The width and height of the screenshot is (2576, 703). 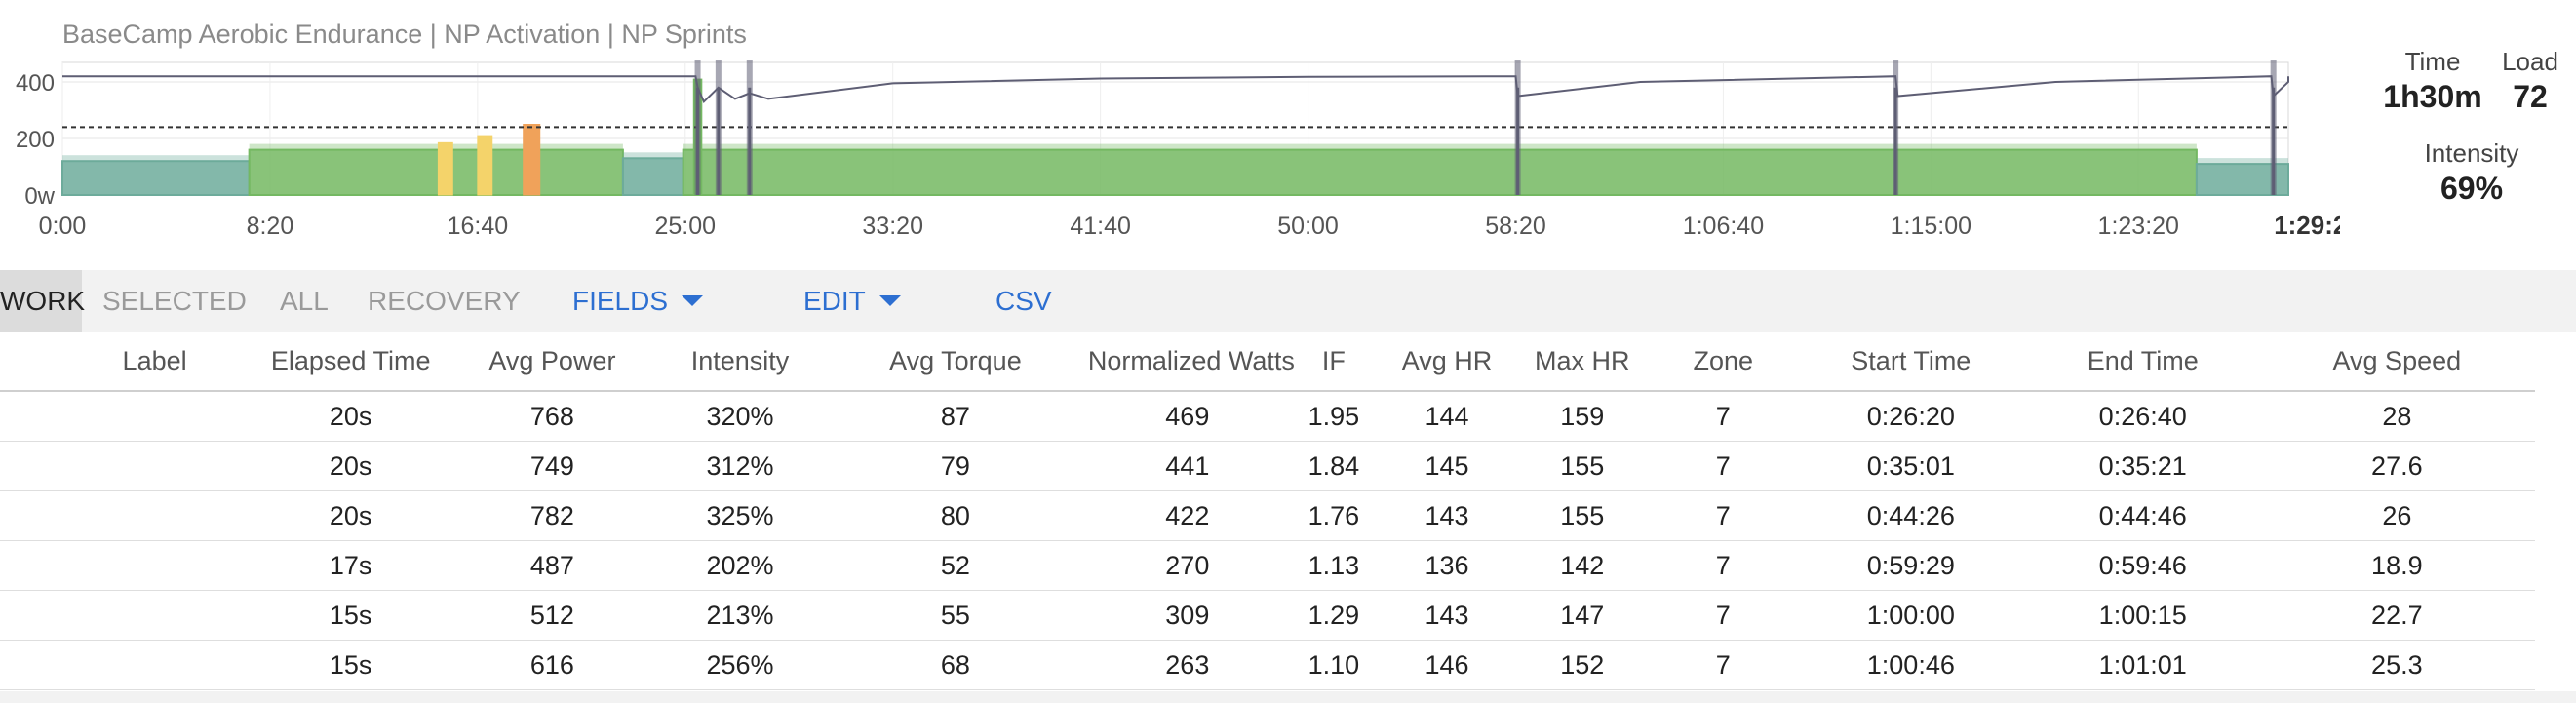 I want to click on x-tick-label: 1:15:00, so click(x=1931, y=226).